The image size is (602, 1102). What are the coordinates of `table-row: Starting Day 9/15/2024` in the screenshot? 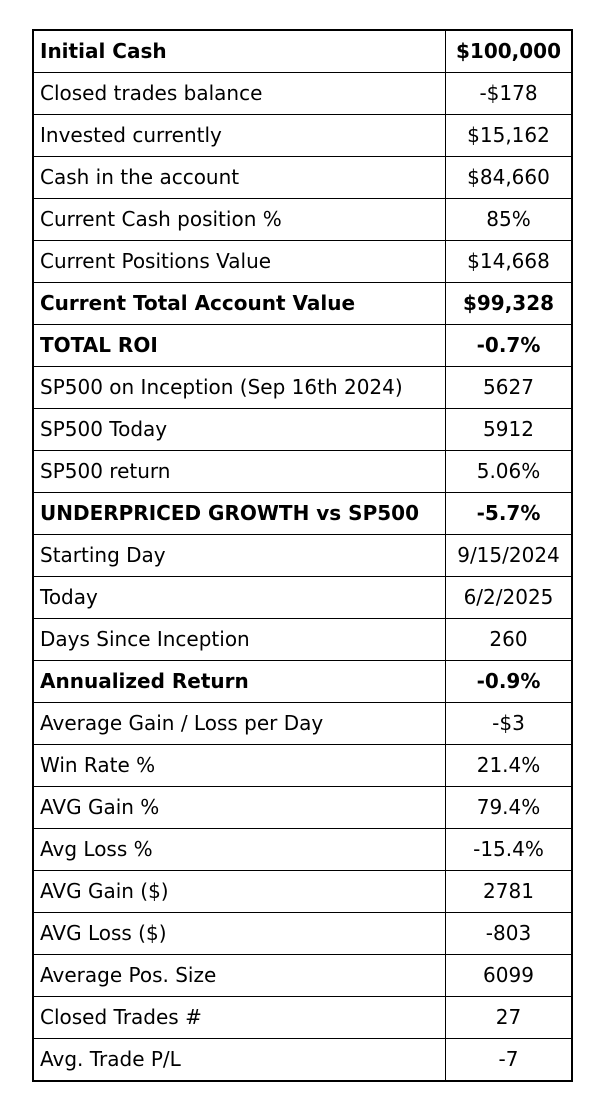 It's located at (302, 555).